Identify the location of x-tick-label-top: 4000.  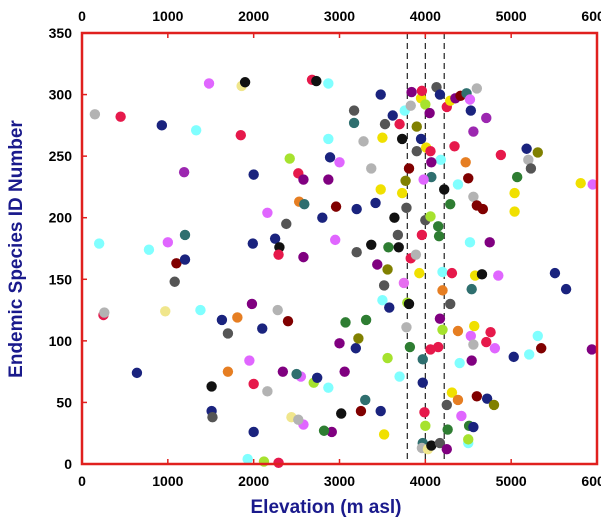
(425, 16).